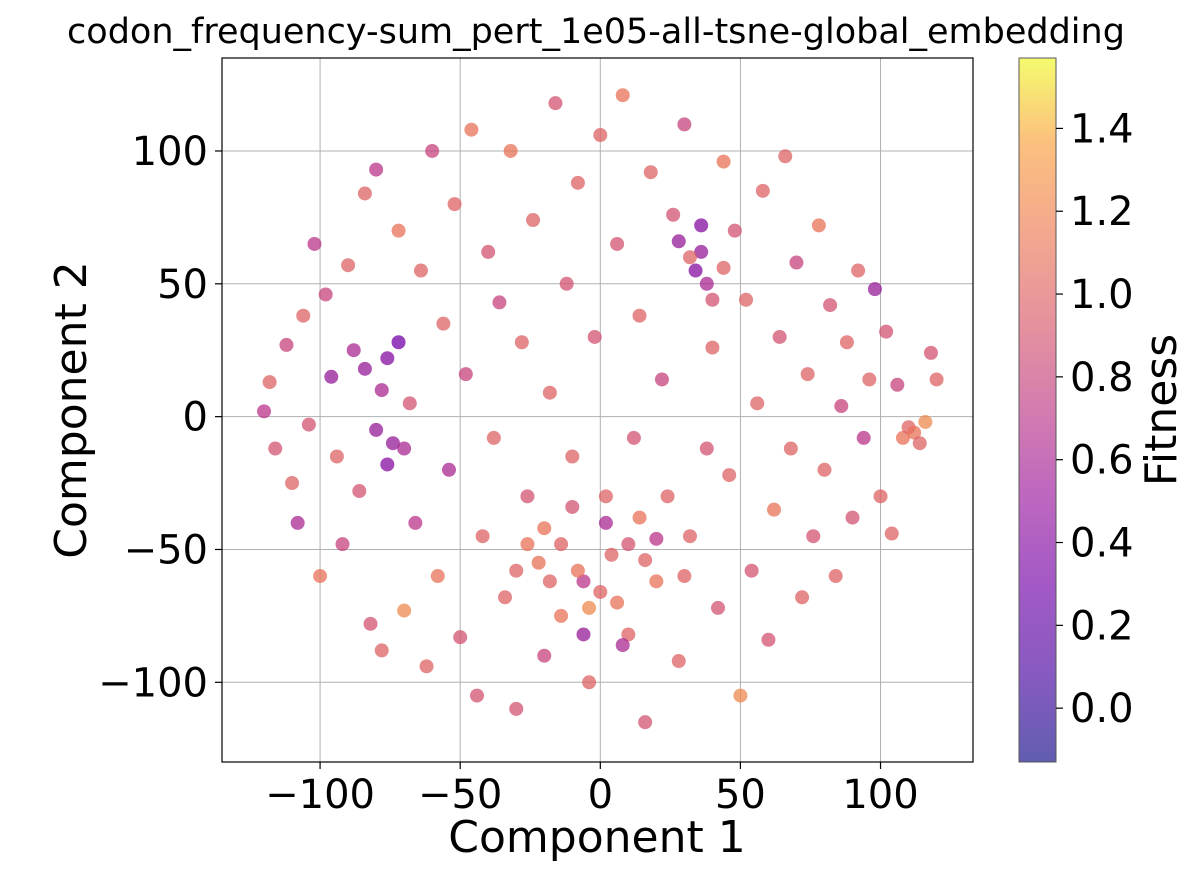 Image resolution: width=1193 pixels, height=872 pixels. What do you see at coordinates (596, 837) in the screenshot?
I see `x-axis-label: Component 1` at bounding box center [596, 837].